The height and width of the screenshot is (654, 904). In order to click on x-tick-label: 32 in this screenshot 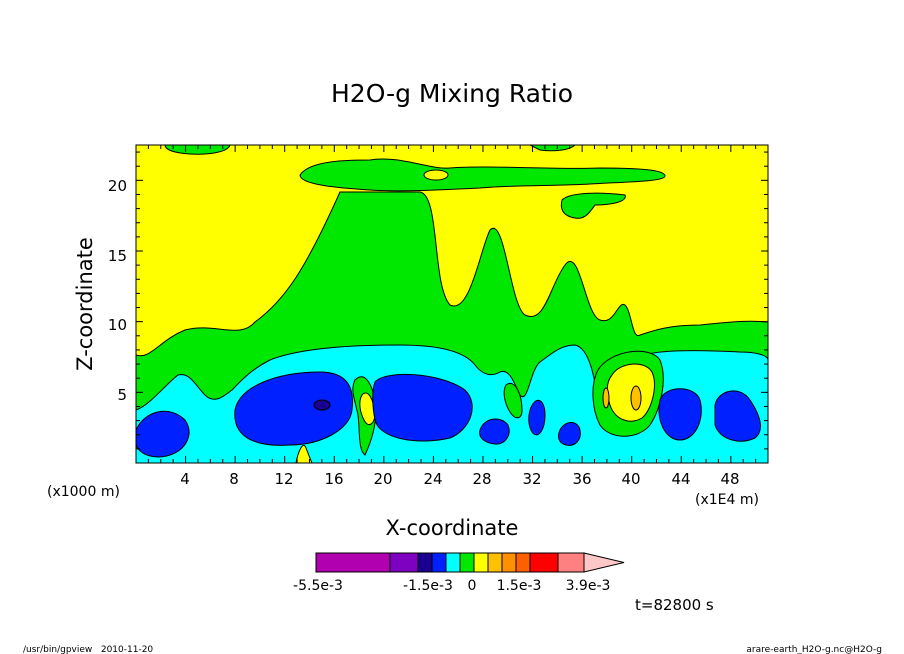, I will do `click(531, 479)`.